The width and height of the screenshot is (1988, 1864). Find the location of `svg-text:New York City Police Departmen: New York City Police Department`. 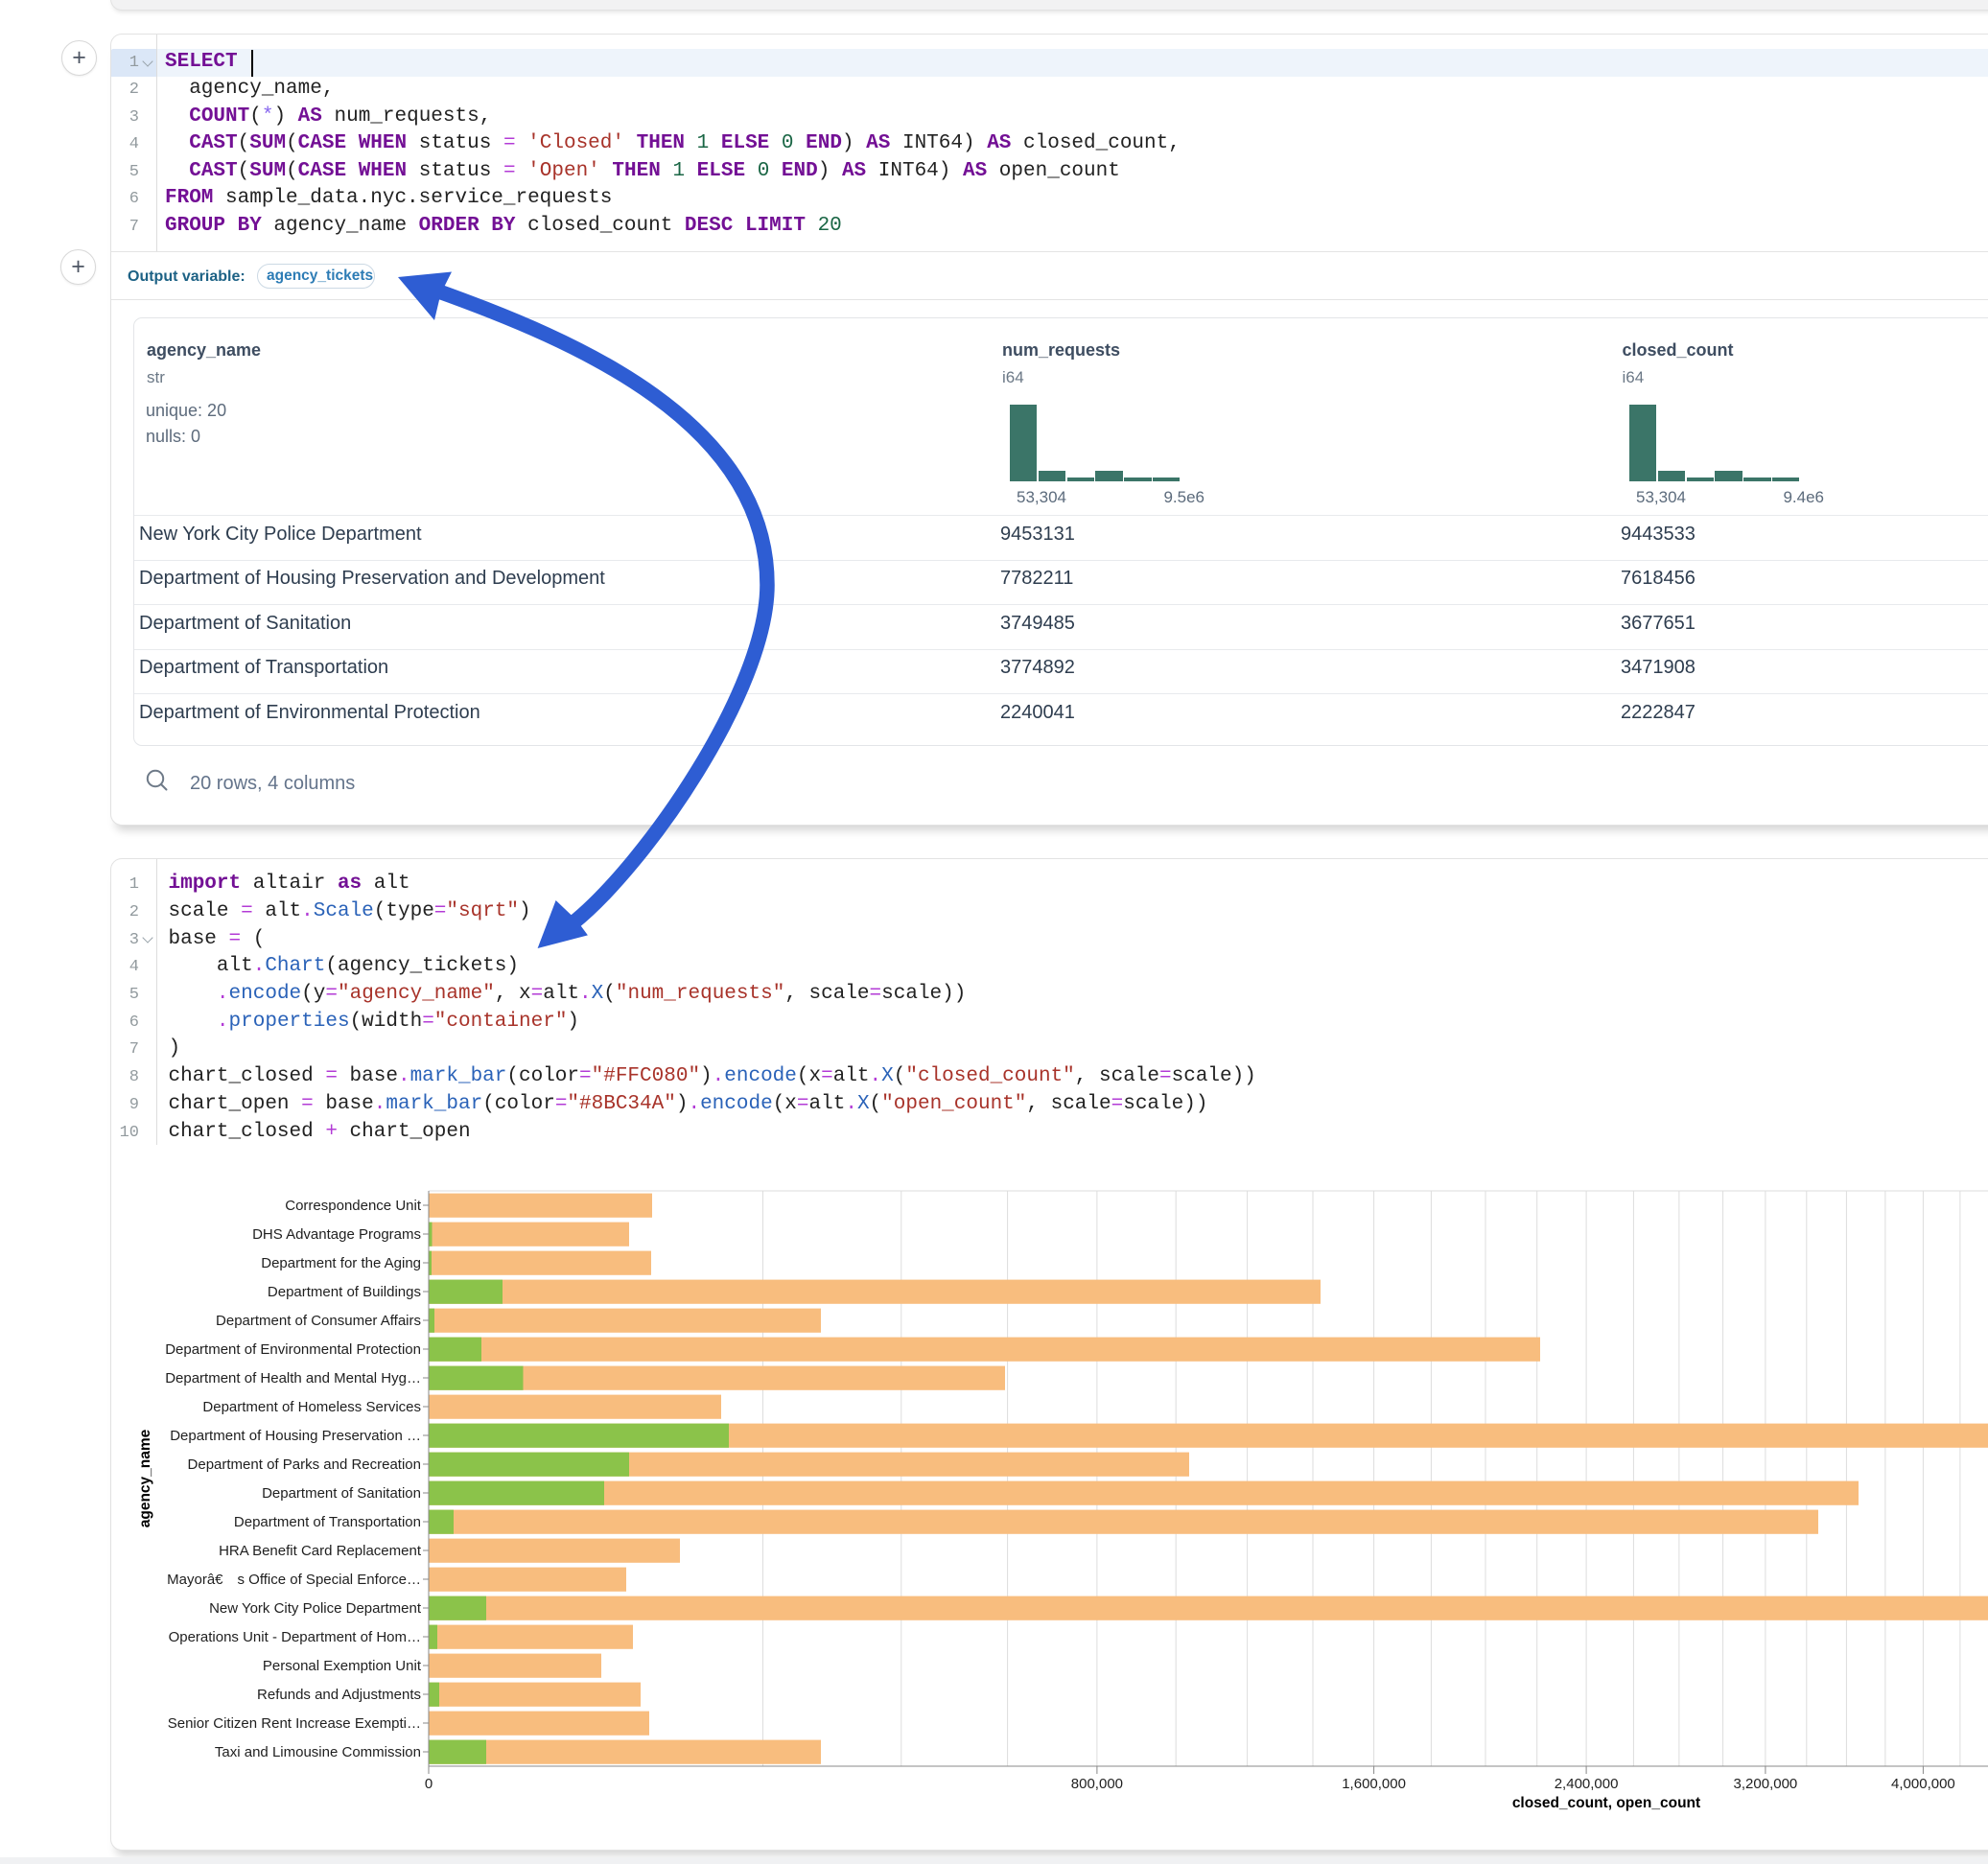

svg-text:New York City Police Departmen: New York City Police Department is located at coordinates (316, 1608).